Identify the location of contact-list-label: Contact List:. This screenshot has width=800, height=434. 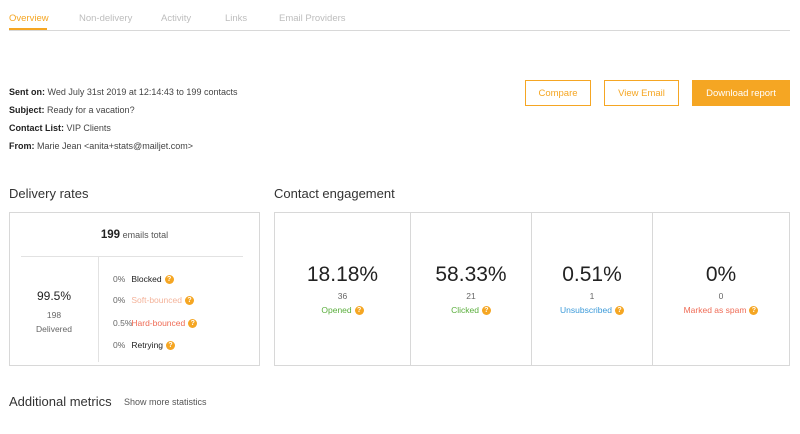
(36, 128).